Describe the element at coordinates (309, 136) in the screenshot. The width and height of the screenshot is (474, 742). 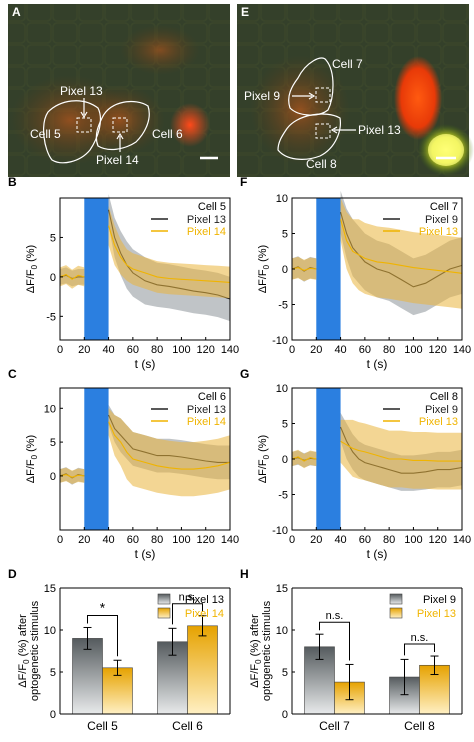
I see `cell-8-outline` at that location.